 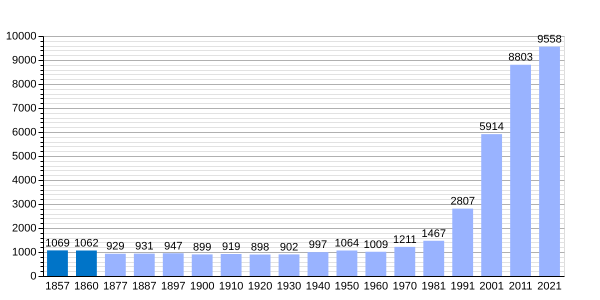 What do you see at coordinates (318, 245) in the screenshot?
I see `data-label: 997` at bounding box center [318, 245].